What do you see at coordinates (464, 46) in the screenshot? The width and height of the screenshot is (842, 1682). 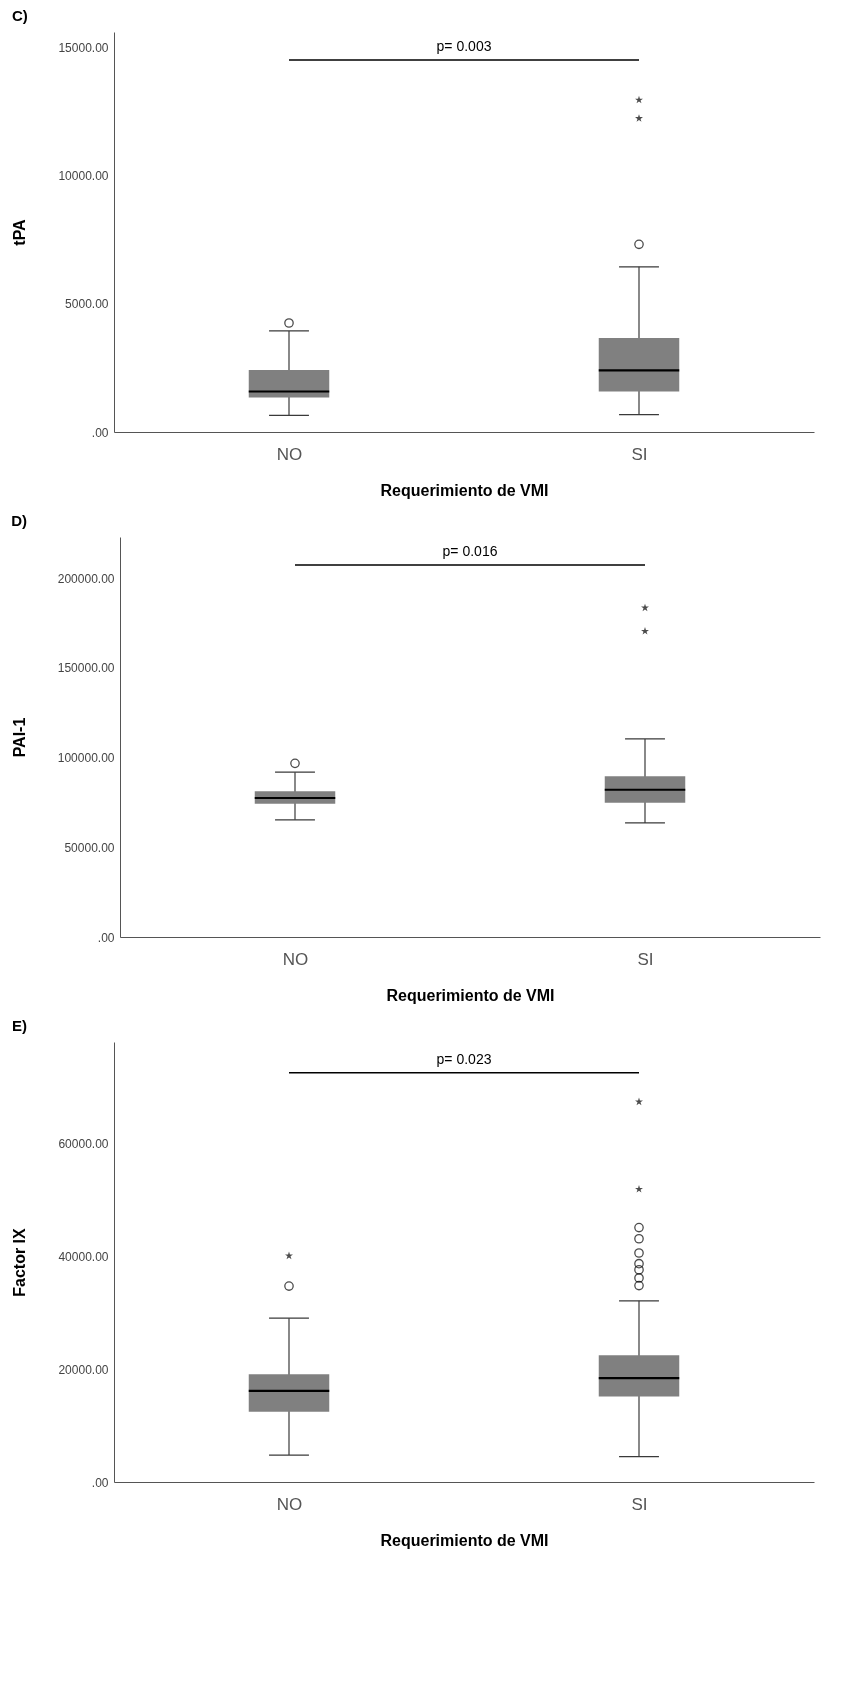 I see `annotation: p= 0.003` at bounding box center [464, 46].